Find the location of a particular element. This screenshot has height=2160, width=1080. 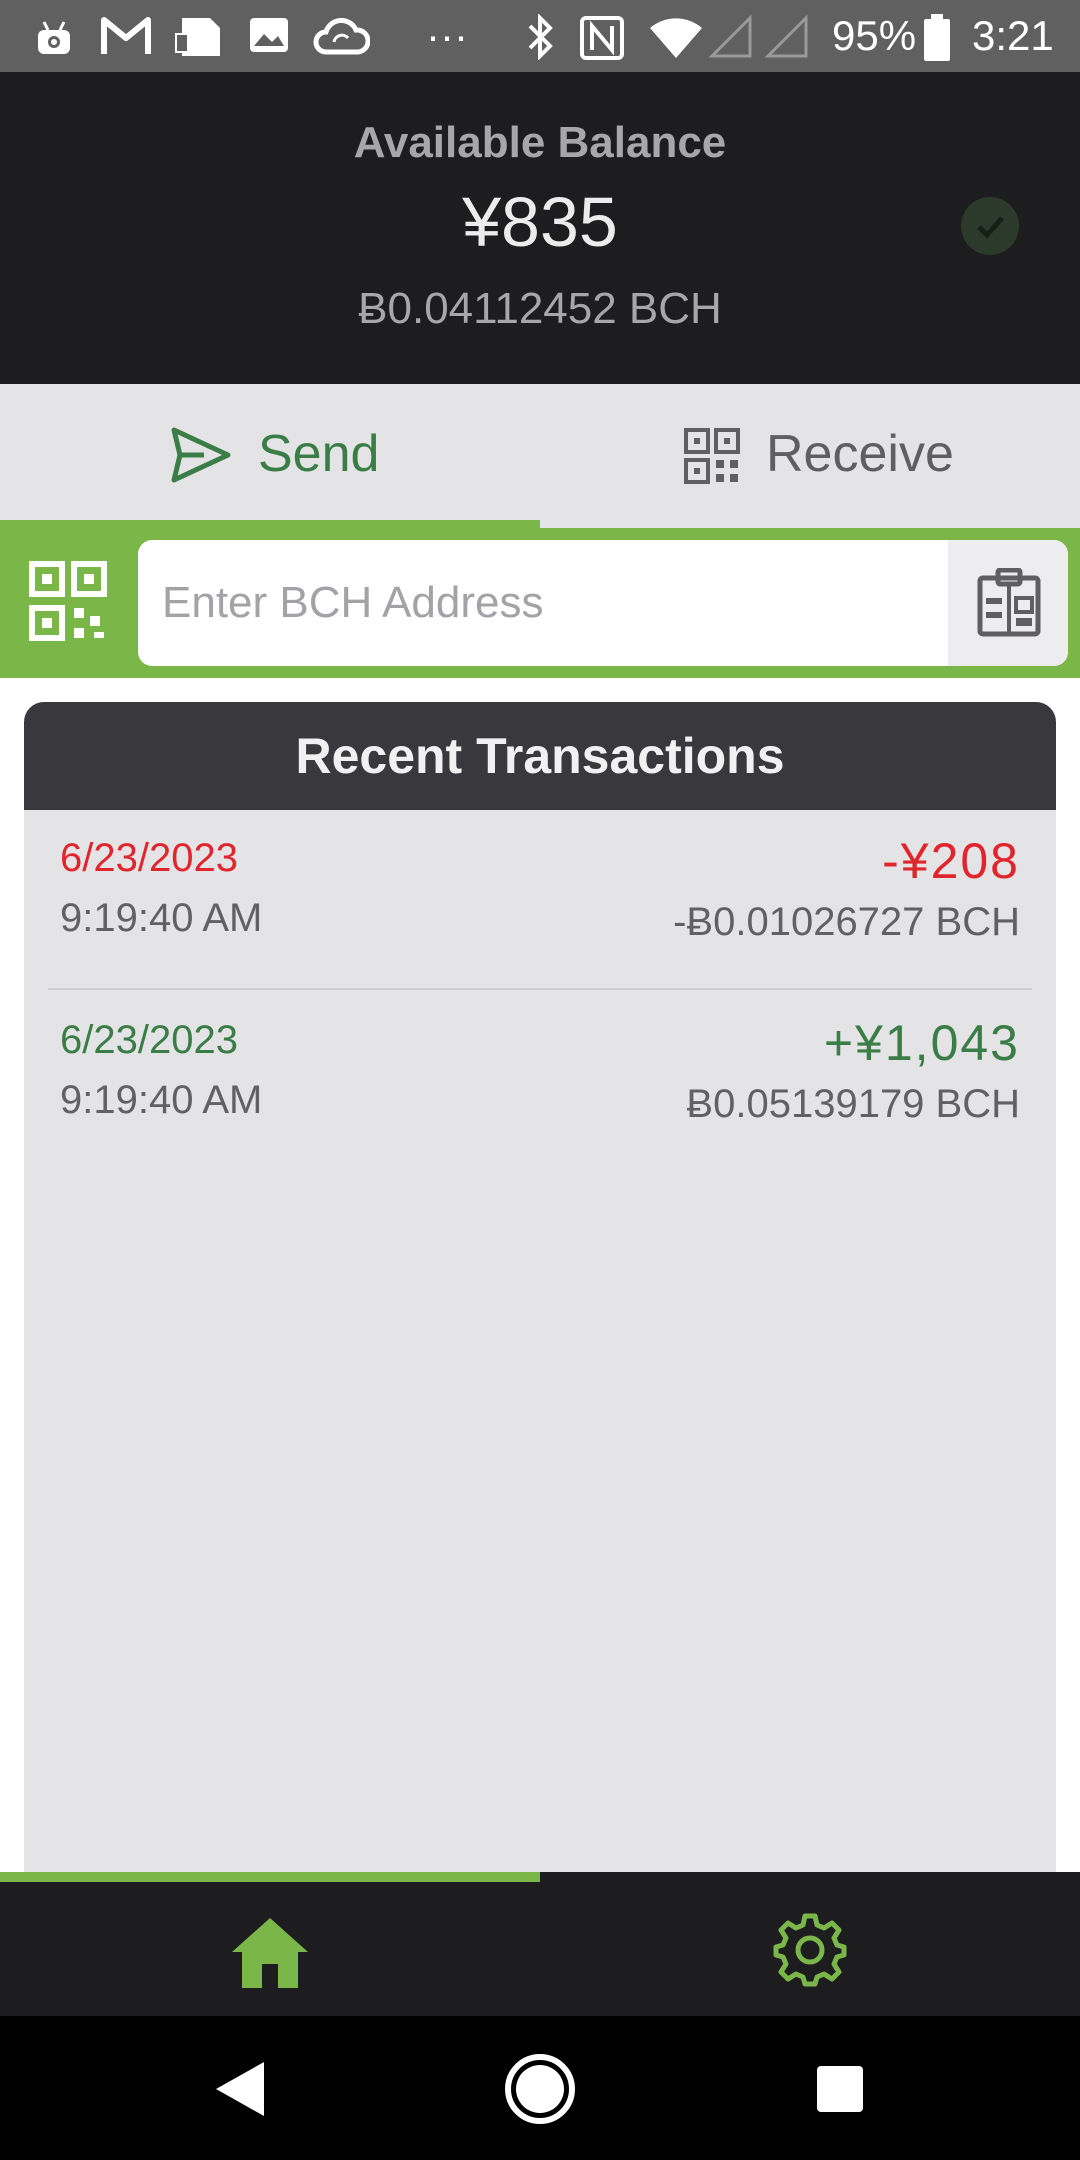

transaction-crypto-amount: Ƀ0.05139179 BCH is located at coordinates (853, 1104).